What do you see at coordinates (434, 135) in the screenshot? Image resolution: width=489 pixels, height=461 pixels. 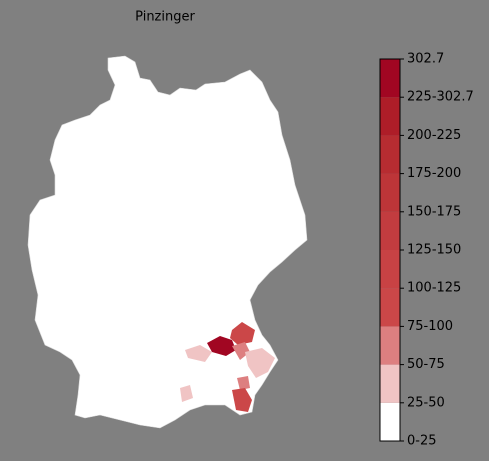 I see `colorbar-label: 200-225` at bounding box center [434, 135].